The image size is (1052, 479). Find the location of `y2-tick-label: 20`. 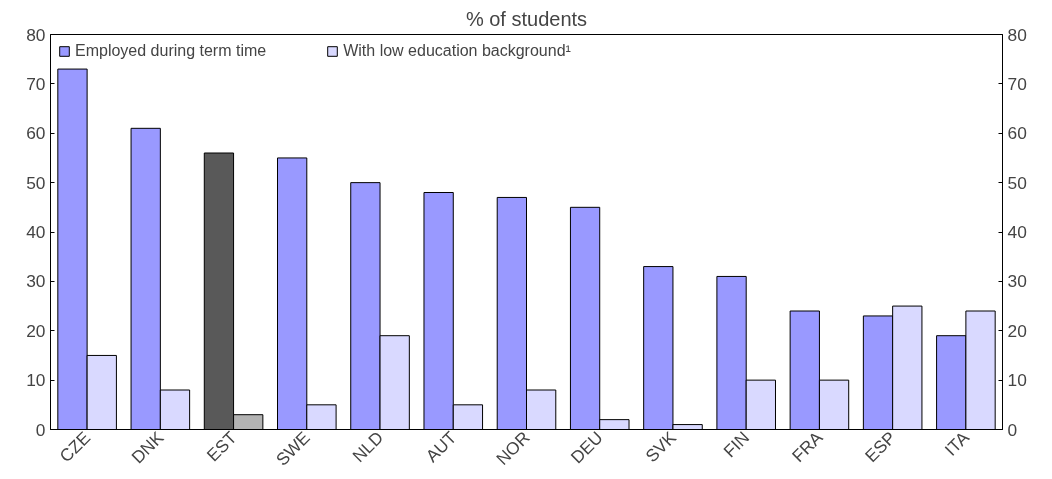

y2-tick-label: 20 is located at coordinates (1017, 330).